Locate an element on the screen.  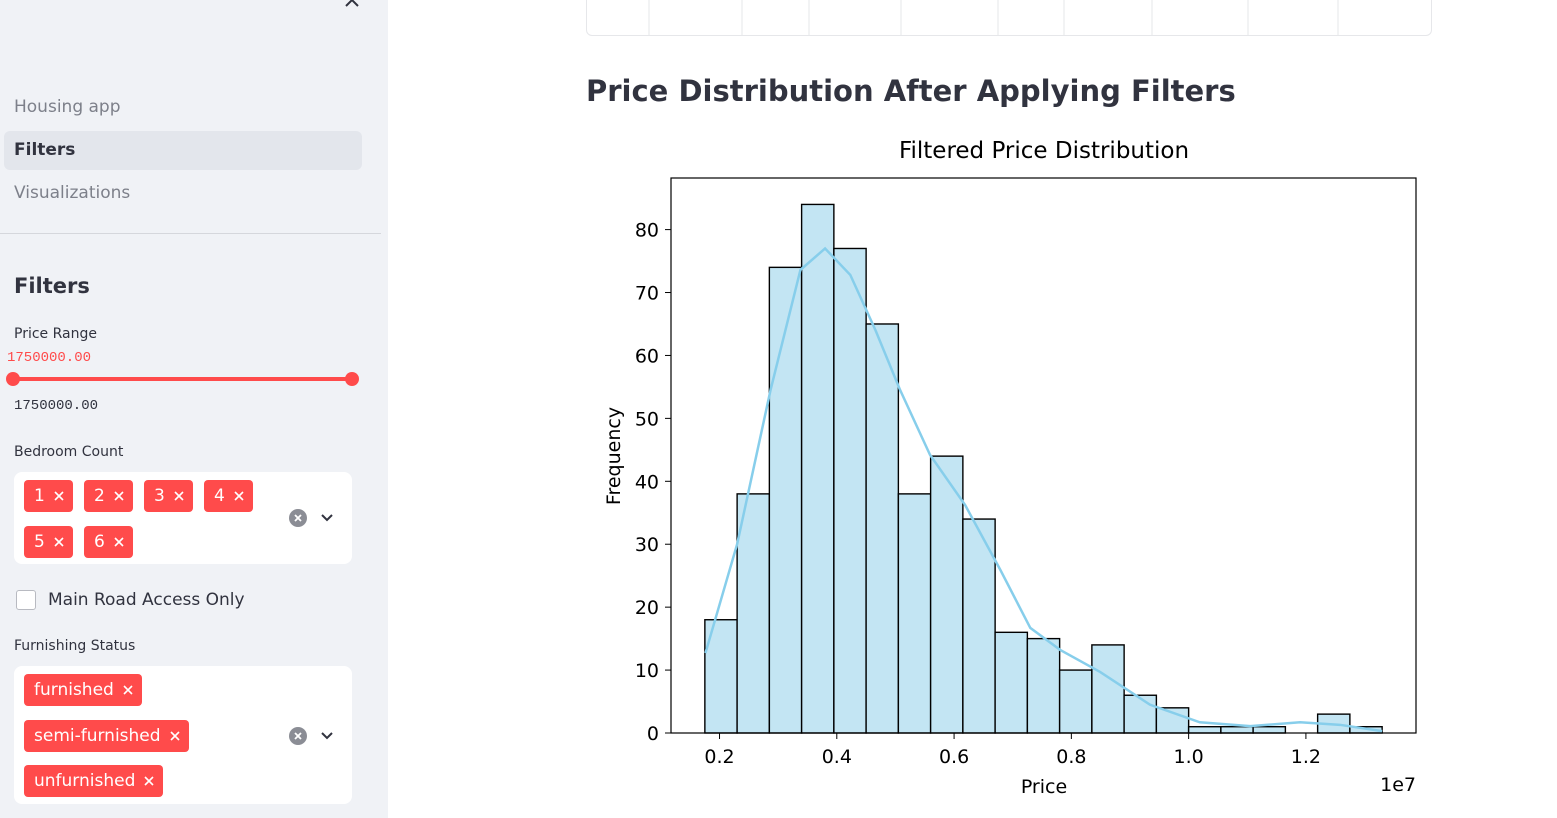
y-tick-label: 10 is located at coordinates (647, 671).